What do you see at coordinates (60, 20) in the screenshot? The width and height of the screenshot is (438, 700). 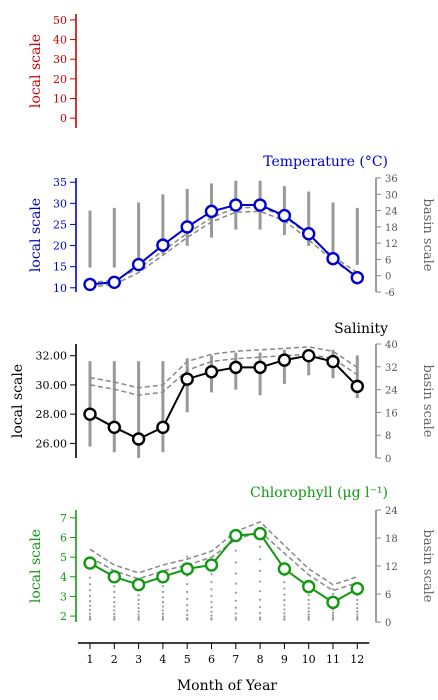 I see `left-tick-label: 50` at bounding box center [60, 20].